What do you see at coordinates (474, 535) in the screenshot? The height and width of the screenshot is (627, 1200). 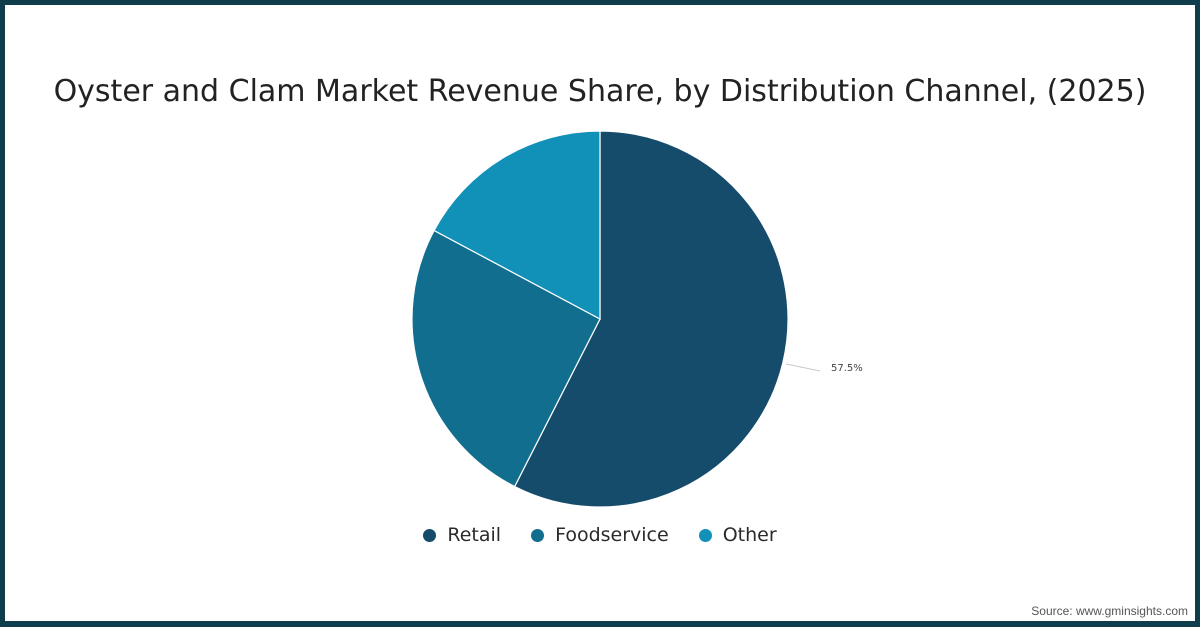 I see `legend-label-retail: Retail` at bounding box center [474, 535].